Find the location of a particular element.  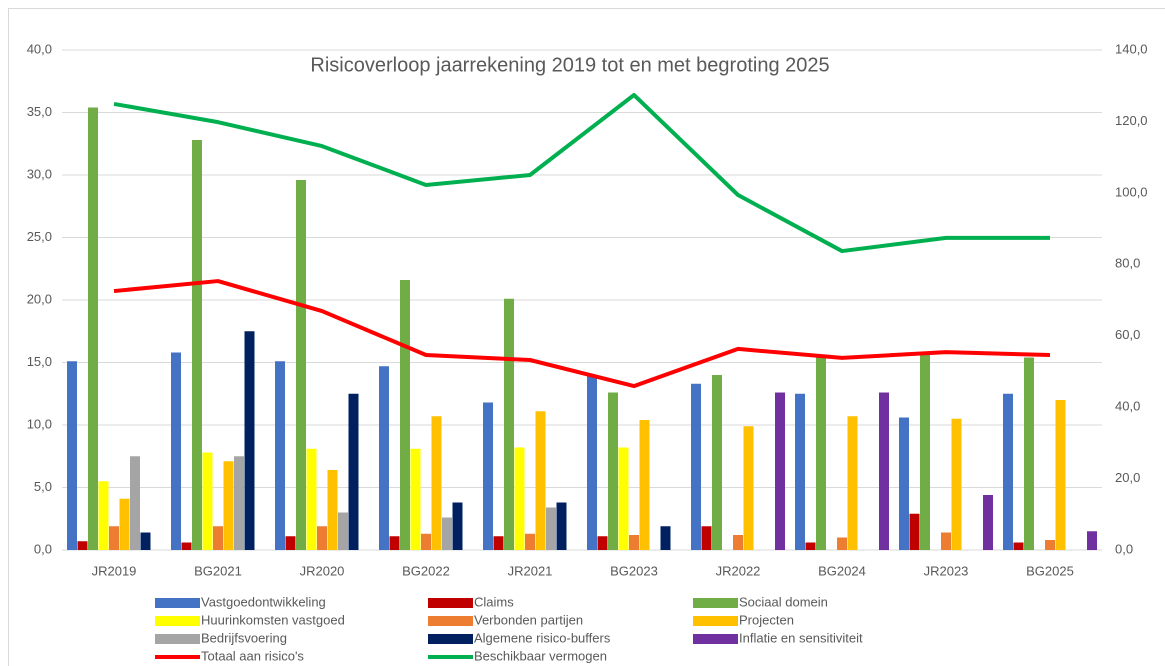

y2-tick-label: 140,0 is located at coordinates (1131, 48).